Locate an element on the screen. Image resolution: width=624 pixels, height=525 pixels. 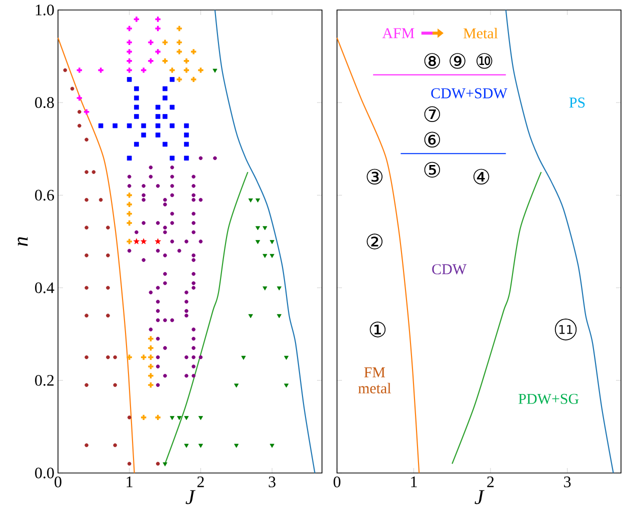
annotation: PS is located at coordinates (577, 103).